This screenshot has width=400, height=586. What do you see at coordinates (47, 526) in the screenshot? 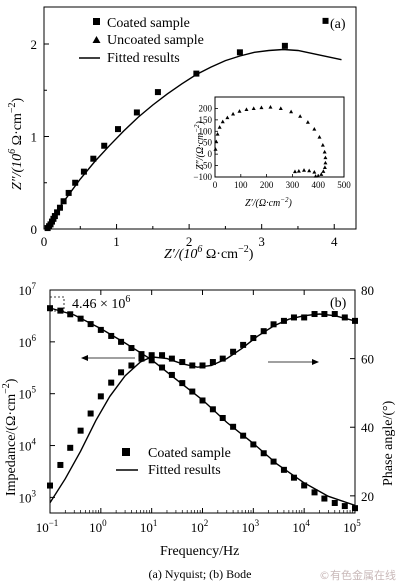
I see `bode-x-tick-label: 10⁻¹` at bounding box center [47, 526].